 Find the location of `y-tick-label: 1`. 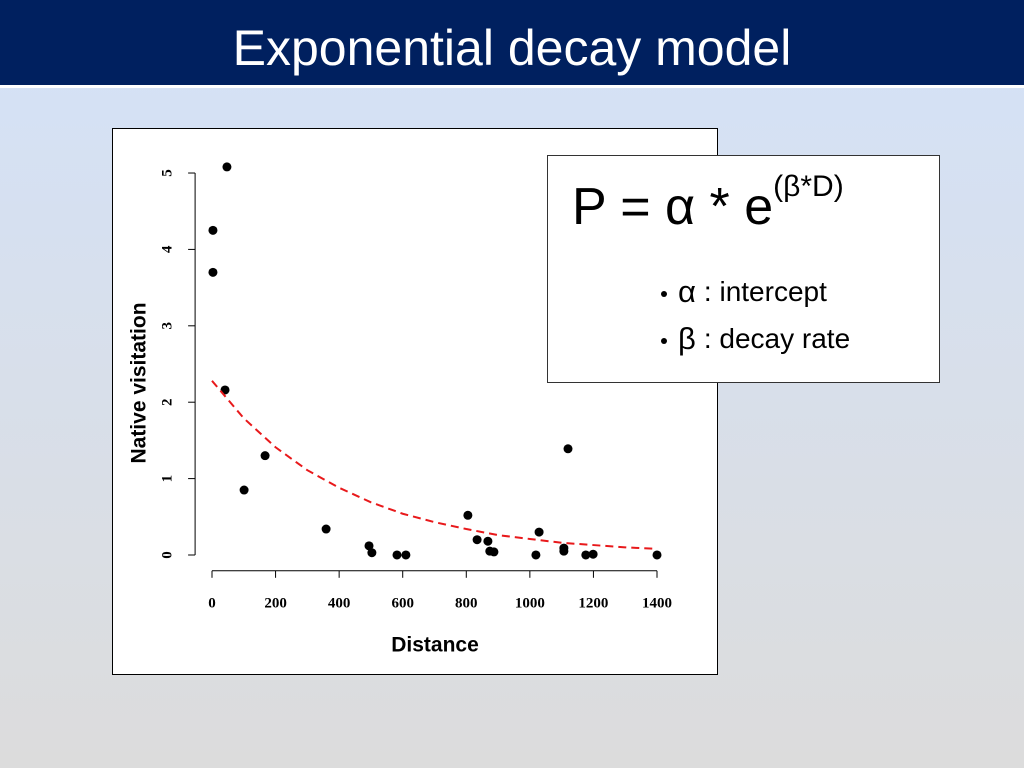

y-tick-label: 1 is located at coordinates (167, 479).